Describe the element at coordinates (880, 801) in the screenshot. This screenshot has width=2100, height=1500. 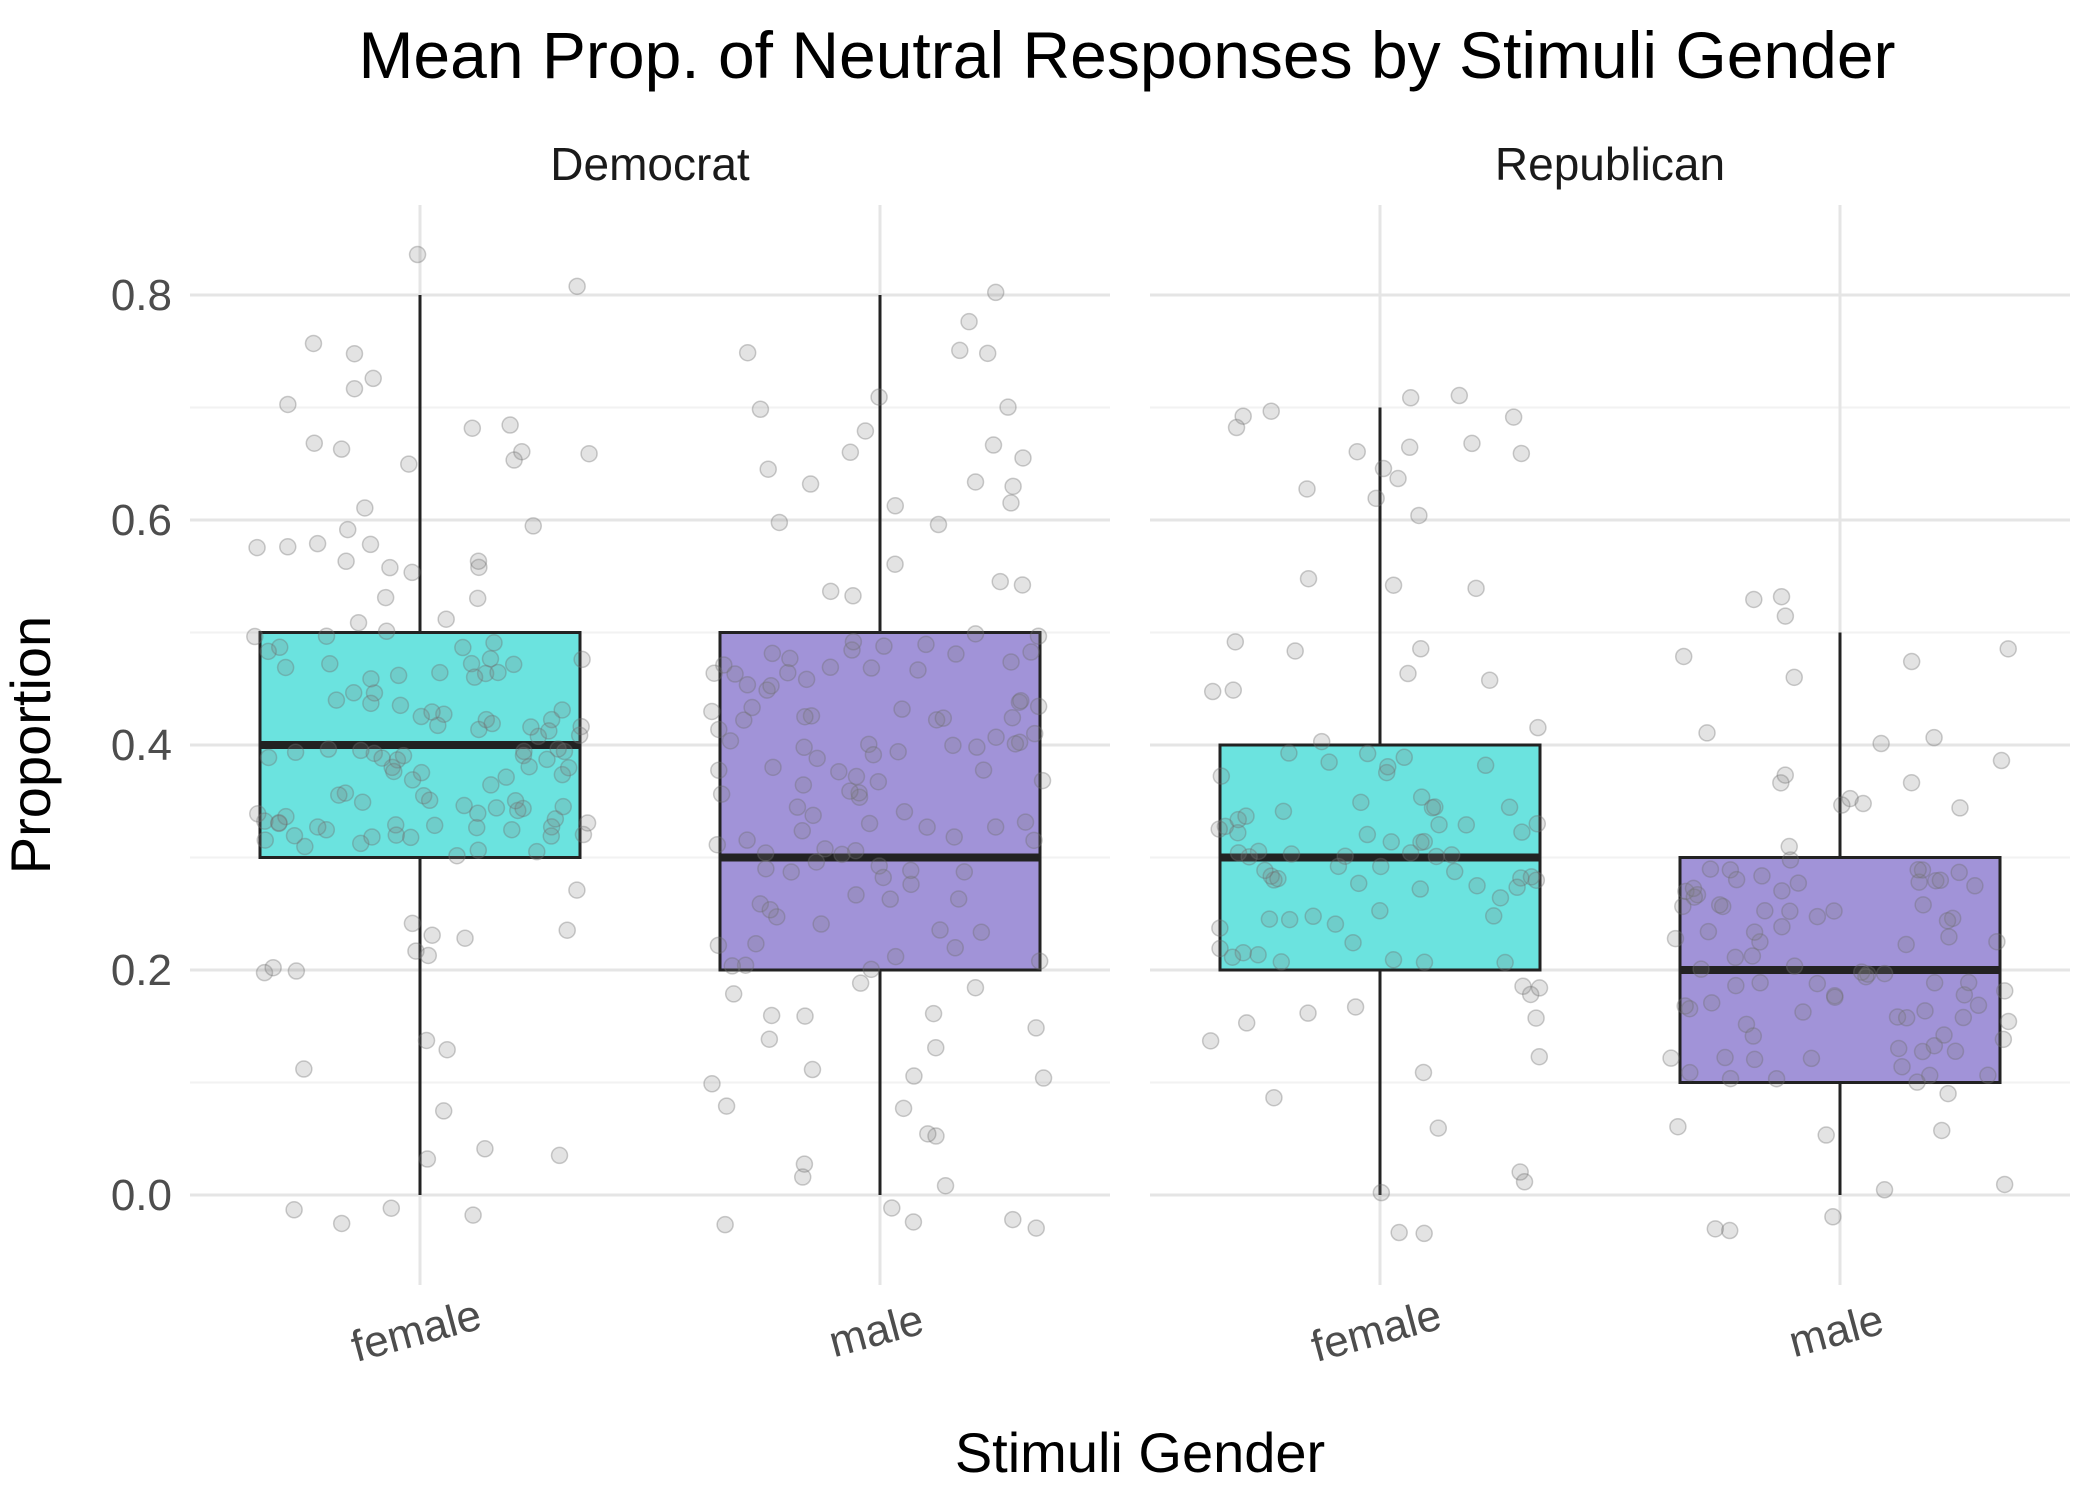
I see `box-democrat-male` at that location.